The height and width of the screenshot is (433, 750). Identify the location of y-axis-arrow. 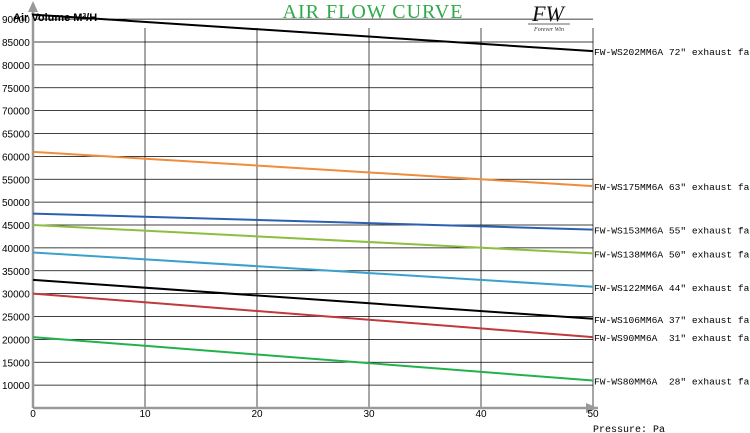
(33, 6).